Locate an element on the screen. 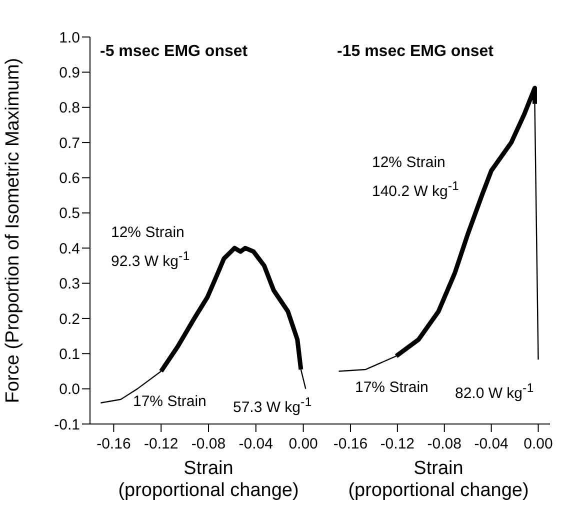  y-tick-label: 0.5 is located at coordinates (69, 213).